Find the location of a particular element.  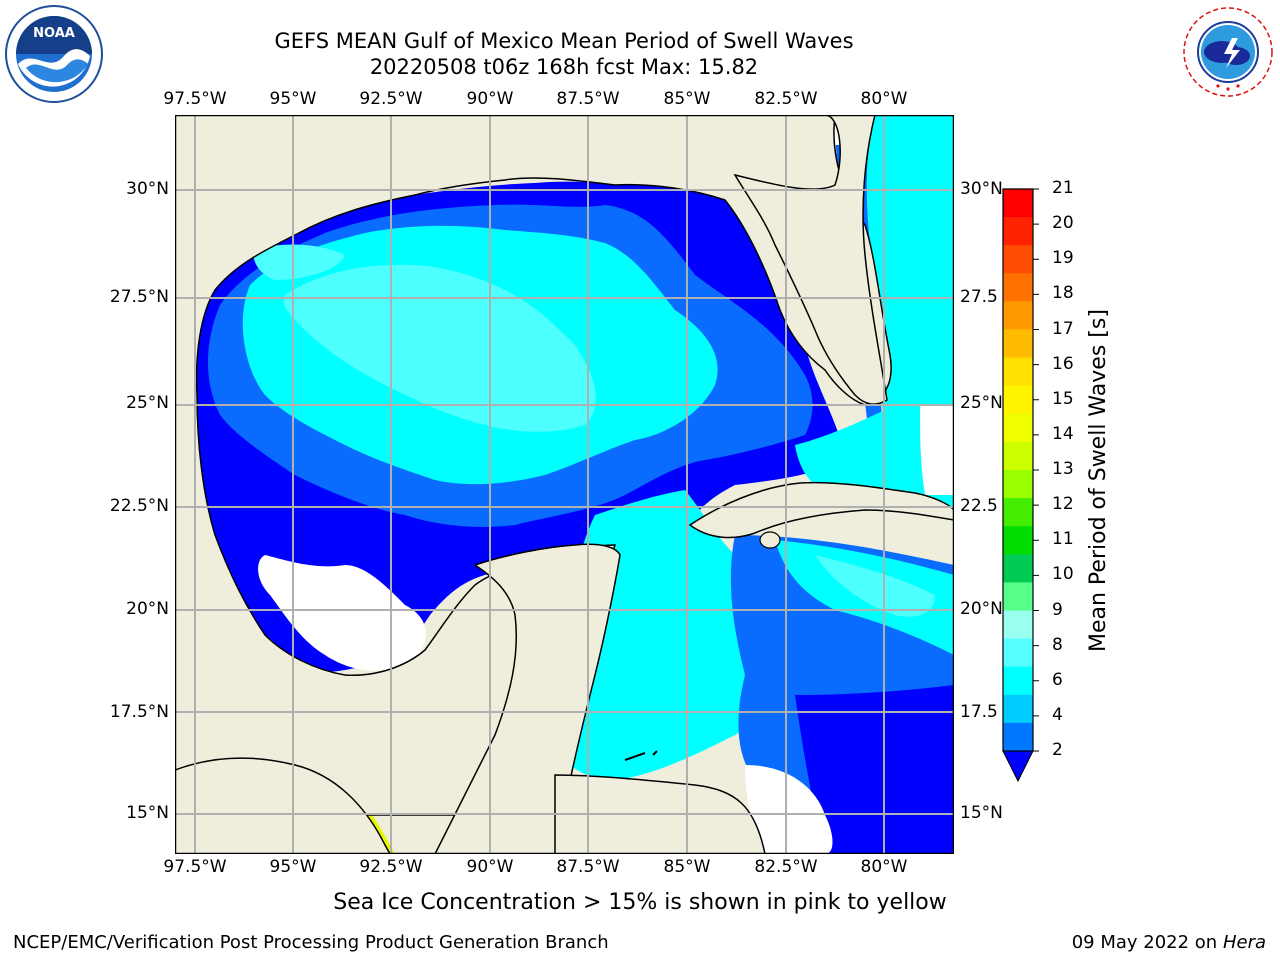

lon-label-top: 92.5°W is located at coordinates (391, 99).